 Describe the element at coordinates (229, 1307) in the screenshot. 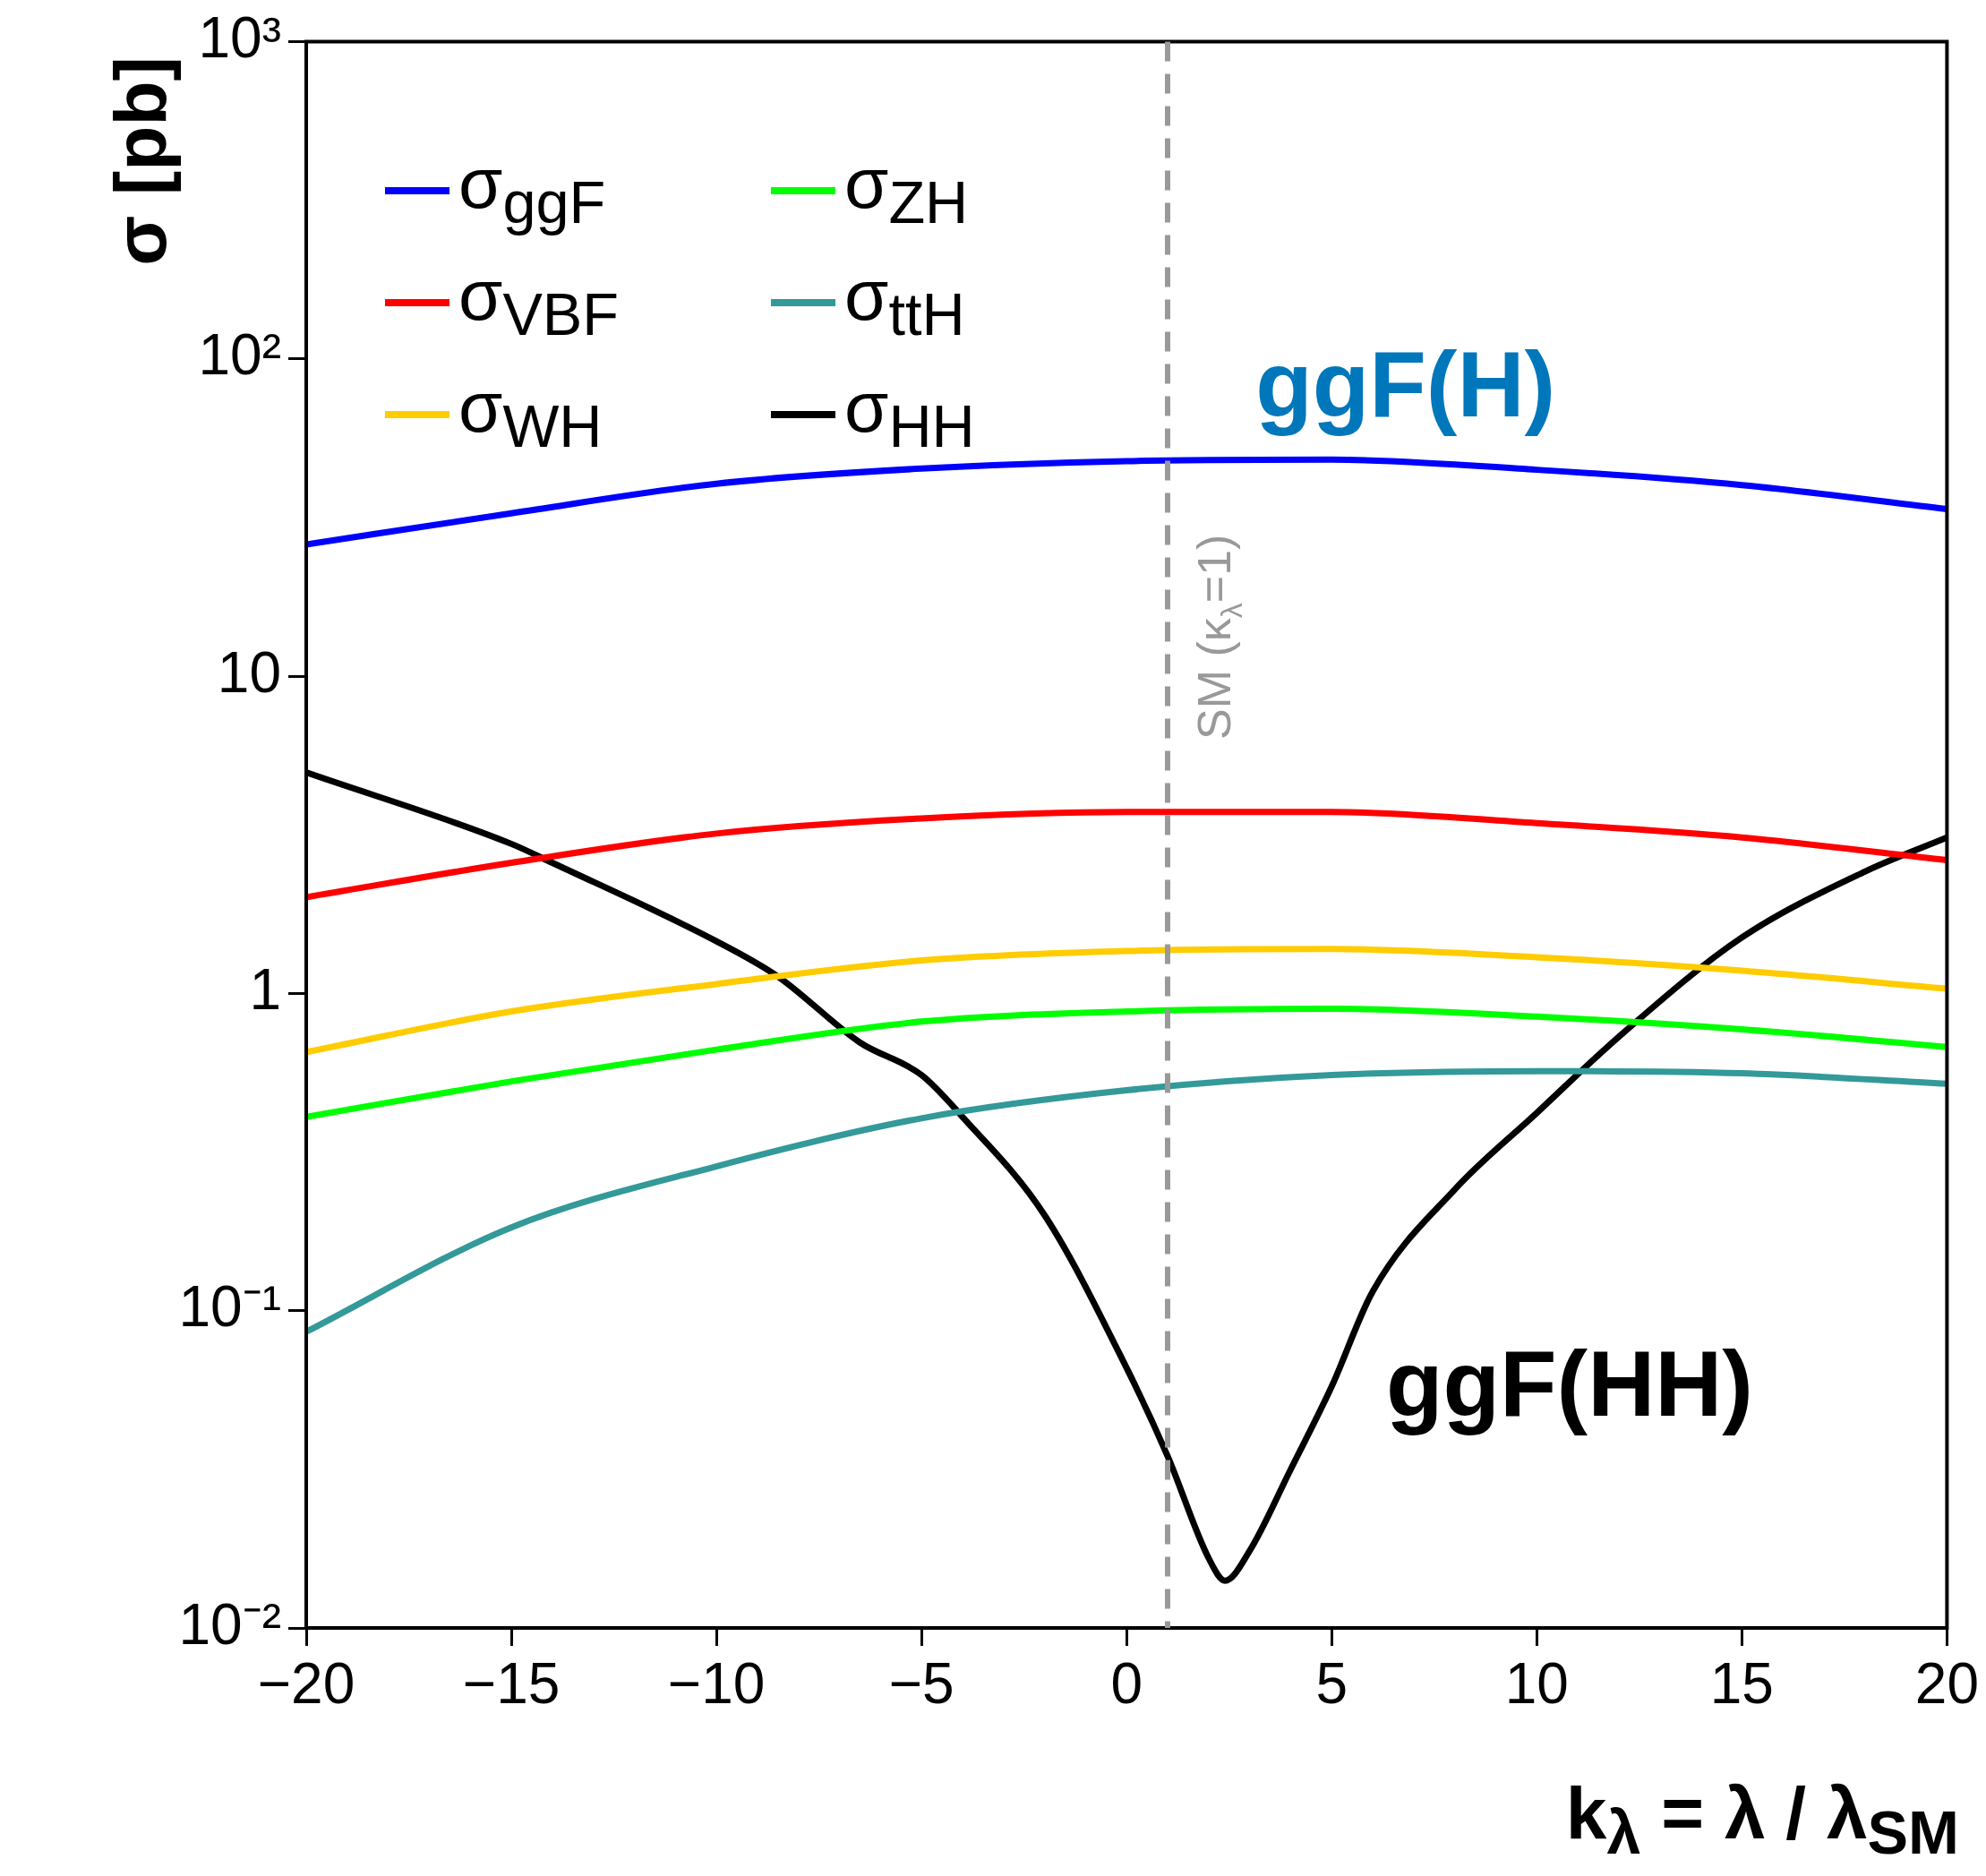

I see `y-tick-label: 10⁻¹` at that location.